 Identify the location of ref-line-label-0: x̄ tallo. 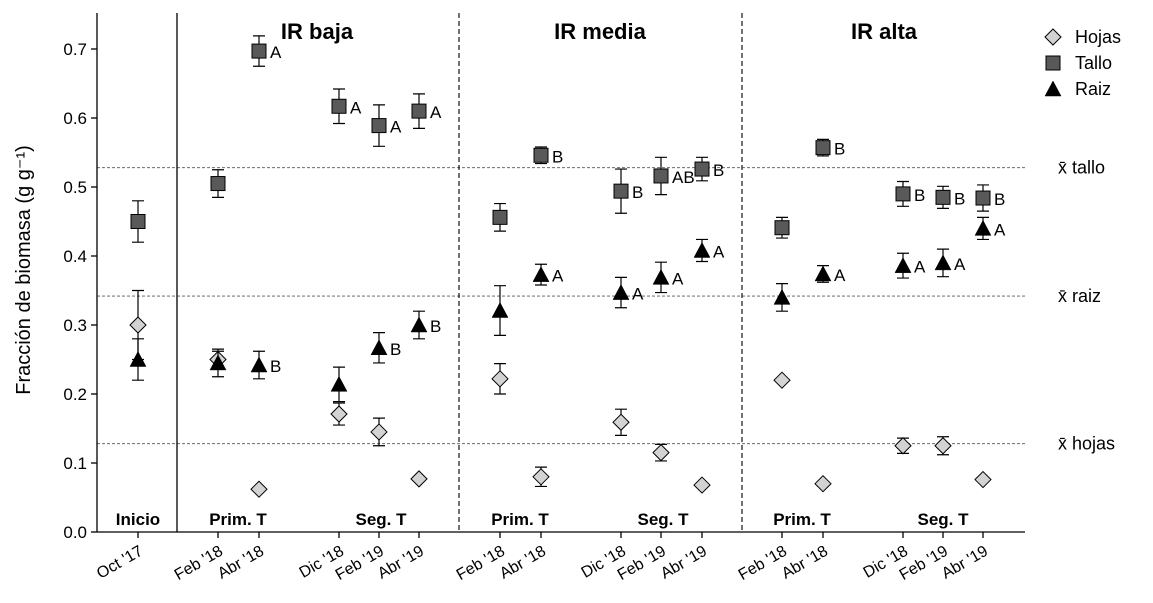
(1081, 168).